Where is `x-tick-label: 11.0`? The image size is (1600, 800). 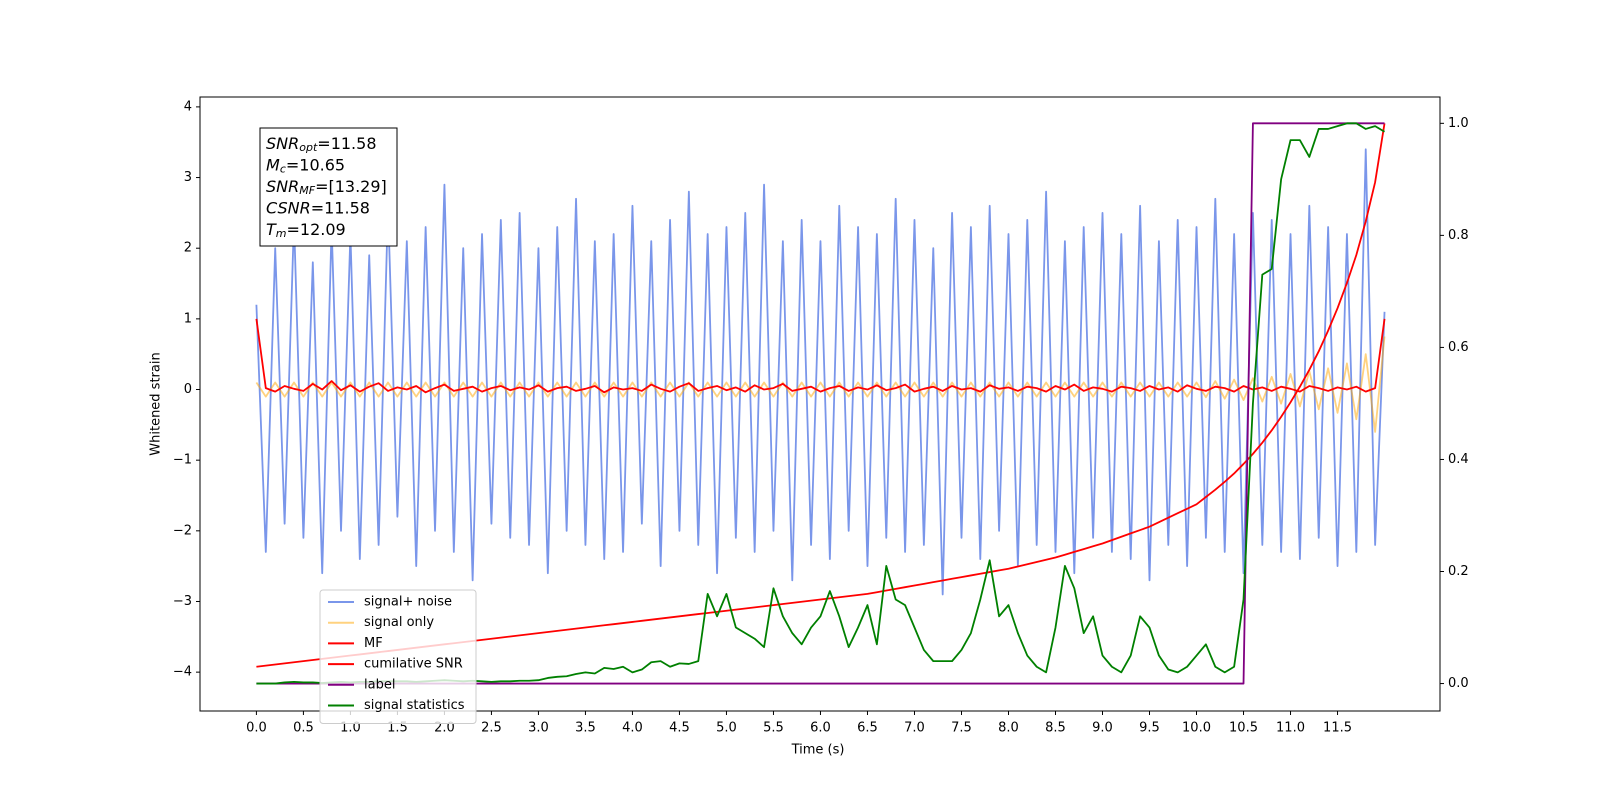 x-tick-label: 11.0 is located at coordinates (1290, 728).